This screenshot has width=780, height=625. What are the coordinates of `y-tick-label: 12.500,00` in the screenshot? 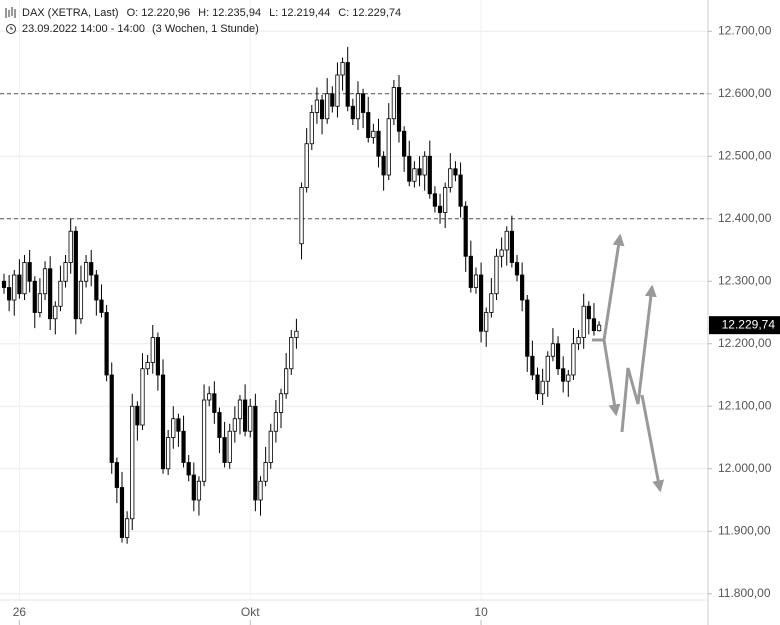 It's located at (745, 155).